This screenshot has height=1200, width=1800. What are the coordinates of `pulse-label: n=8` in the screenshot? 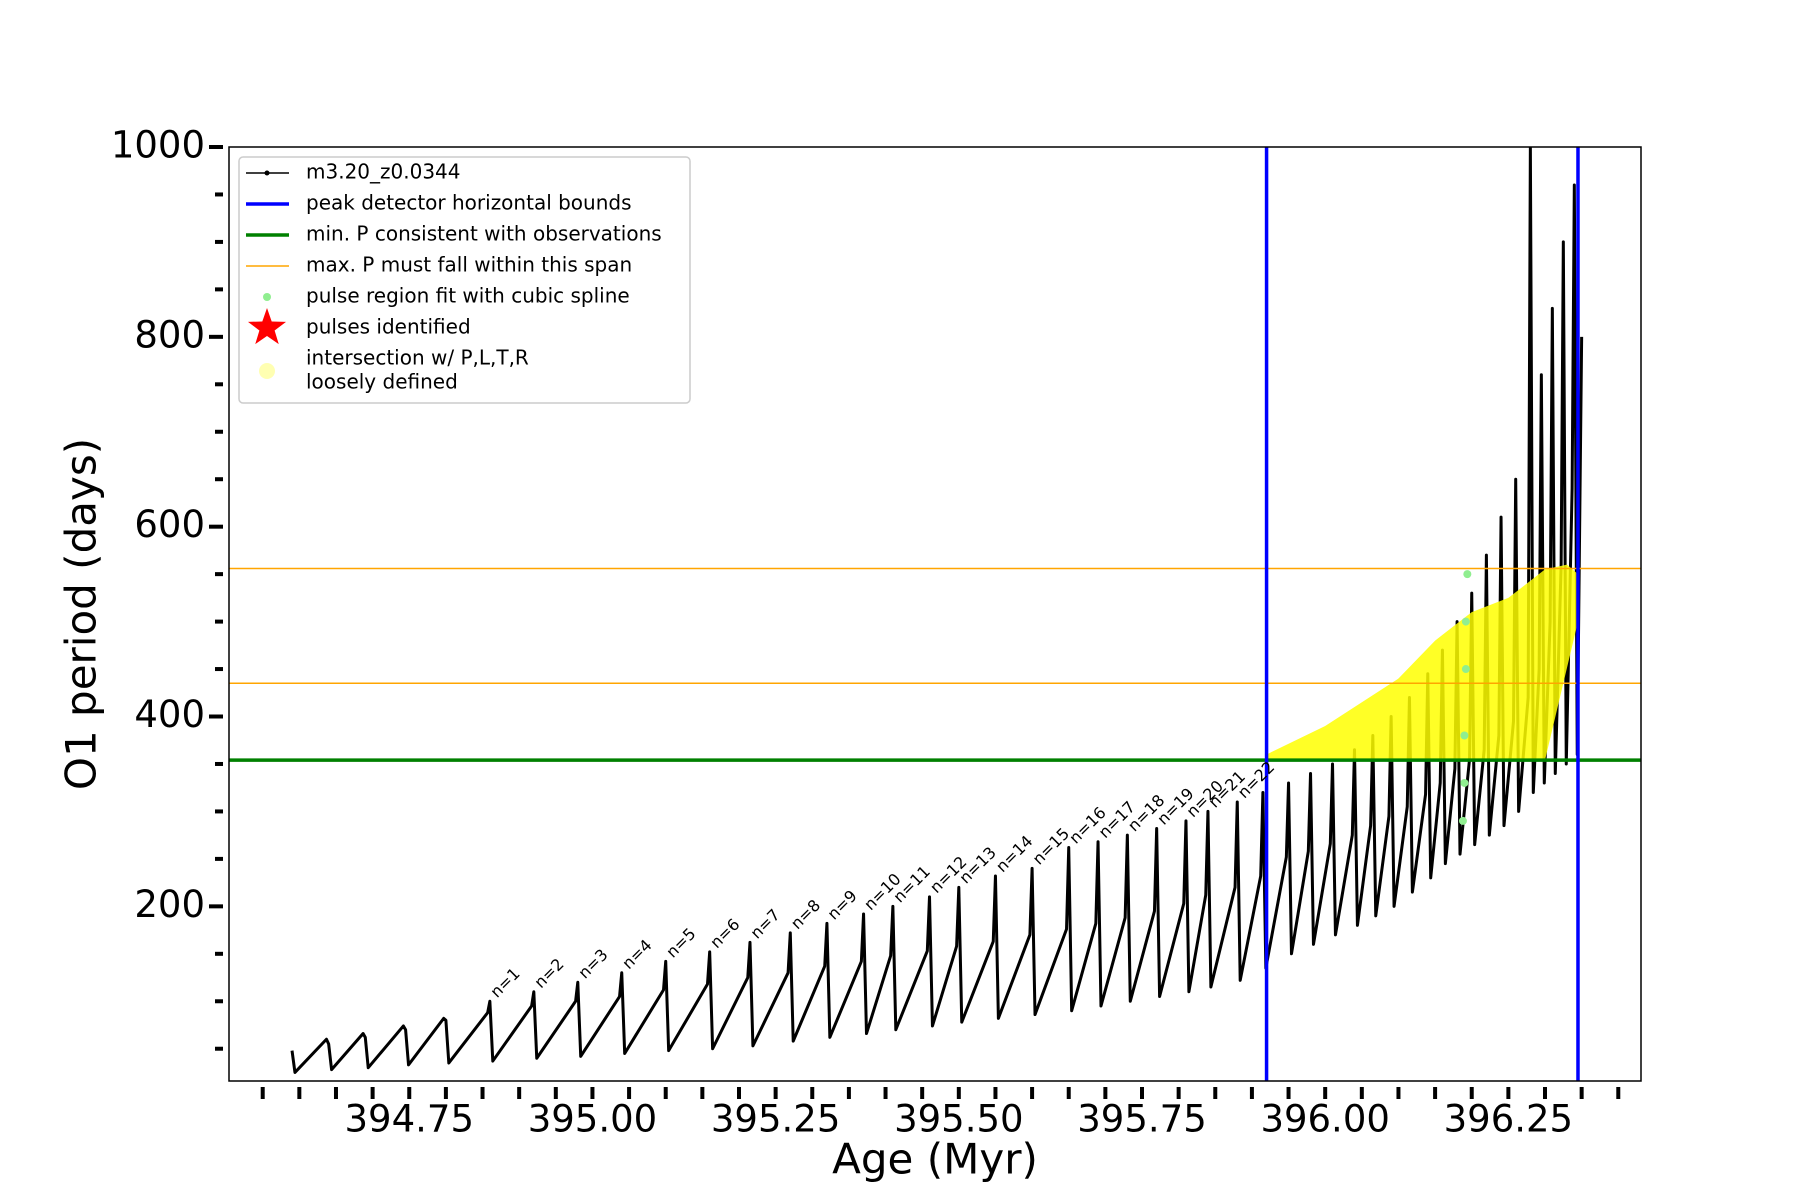 It's located at (805, 914).